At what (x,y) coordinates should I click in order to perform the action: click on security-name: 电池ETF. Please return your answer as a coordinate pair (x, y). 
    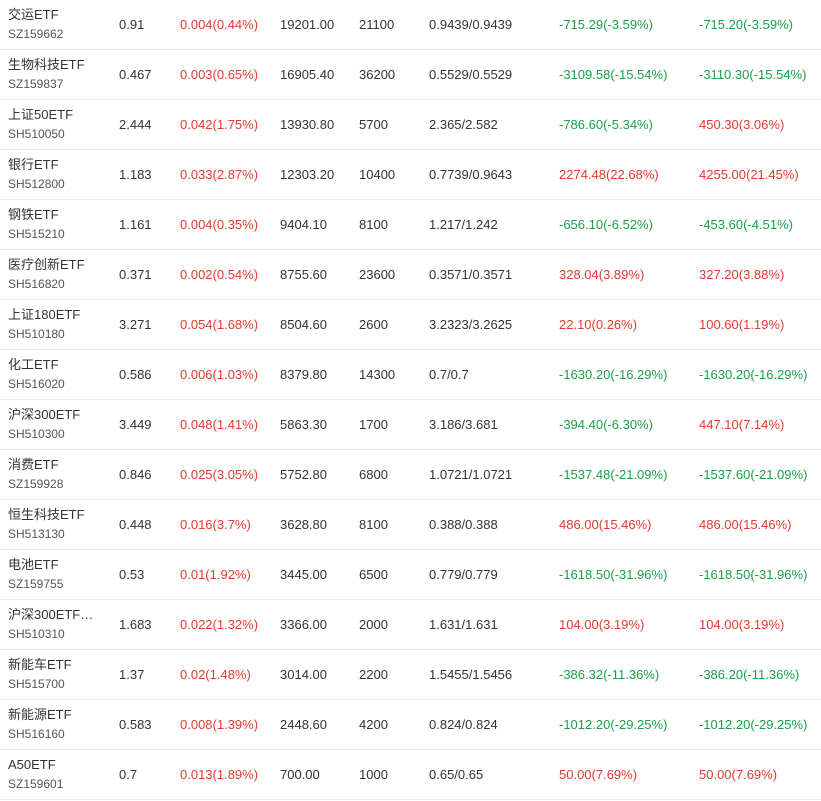
    Looking at the image, I should click on (33, 564).